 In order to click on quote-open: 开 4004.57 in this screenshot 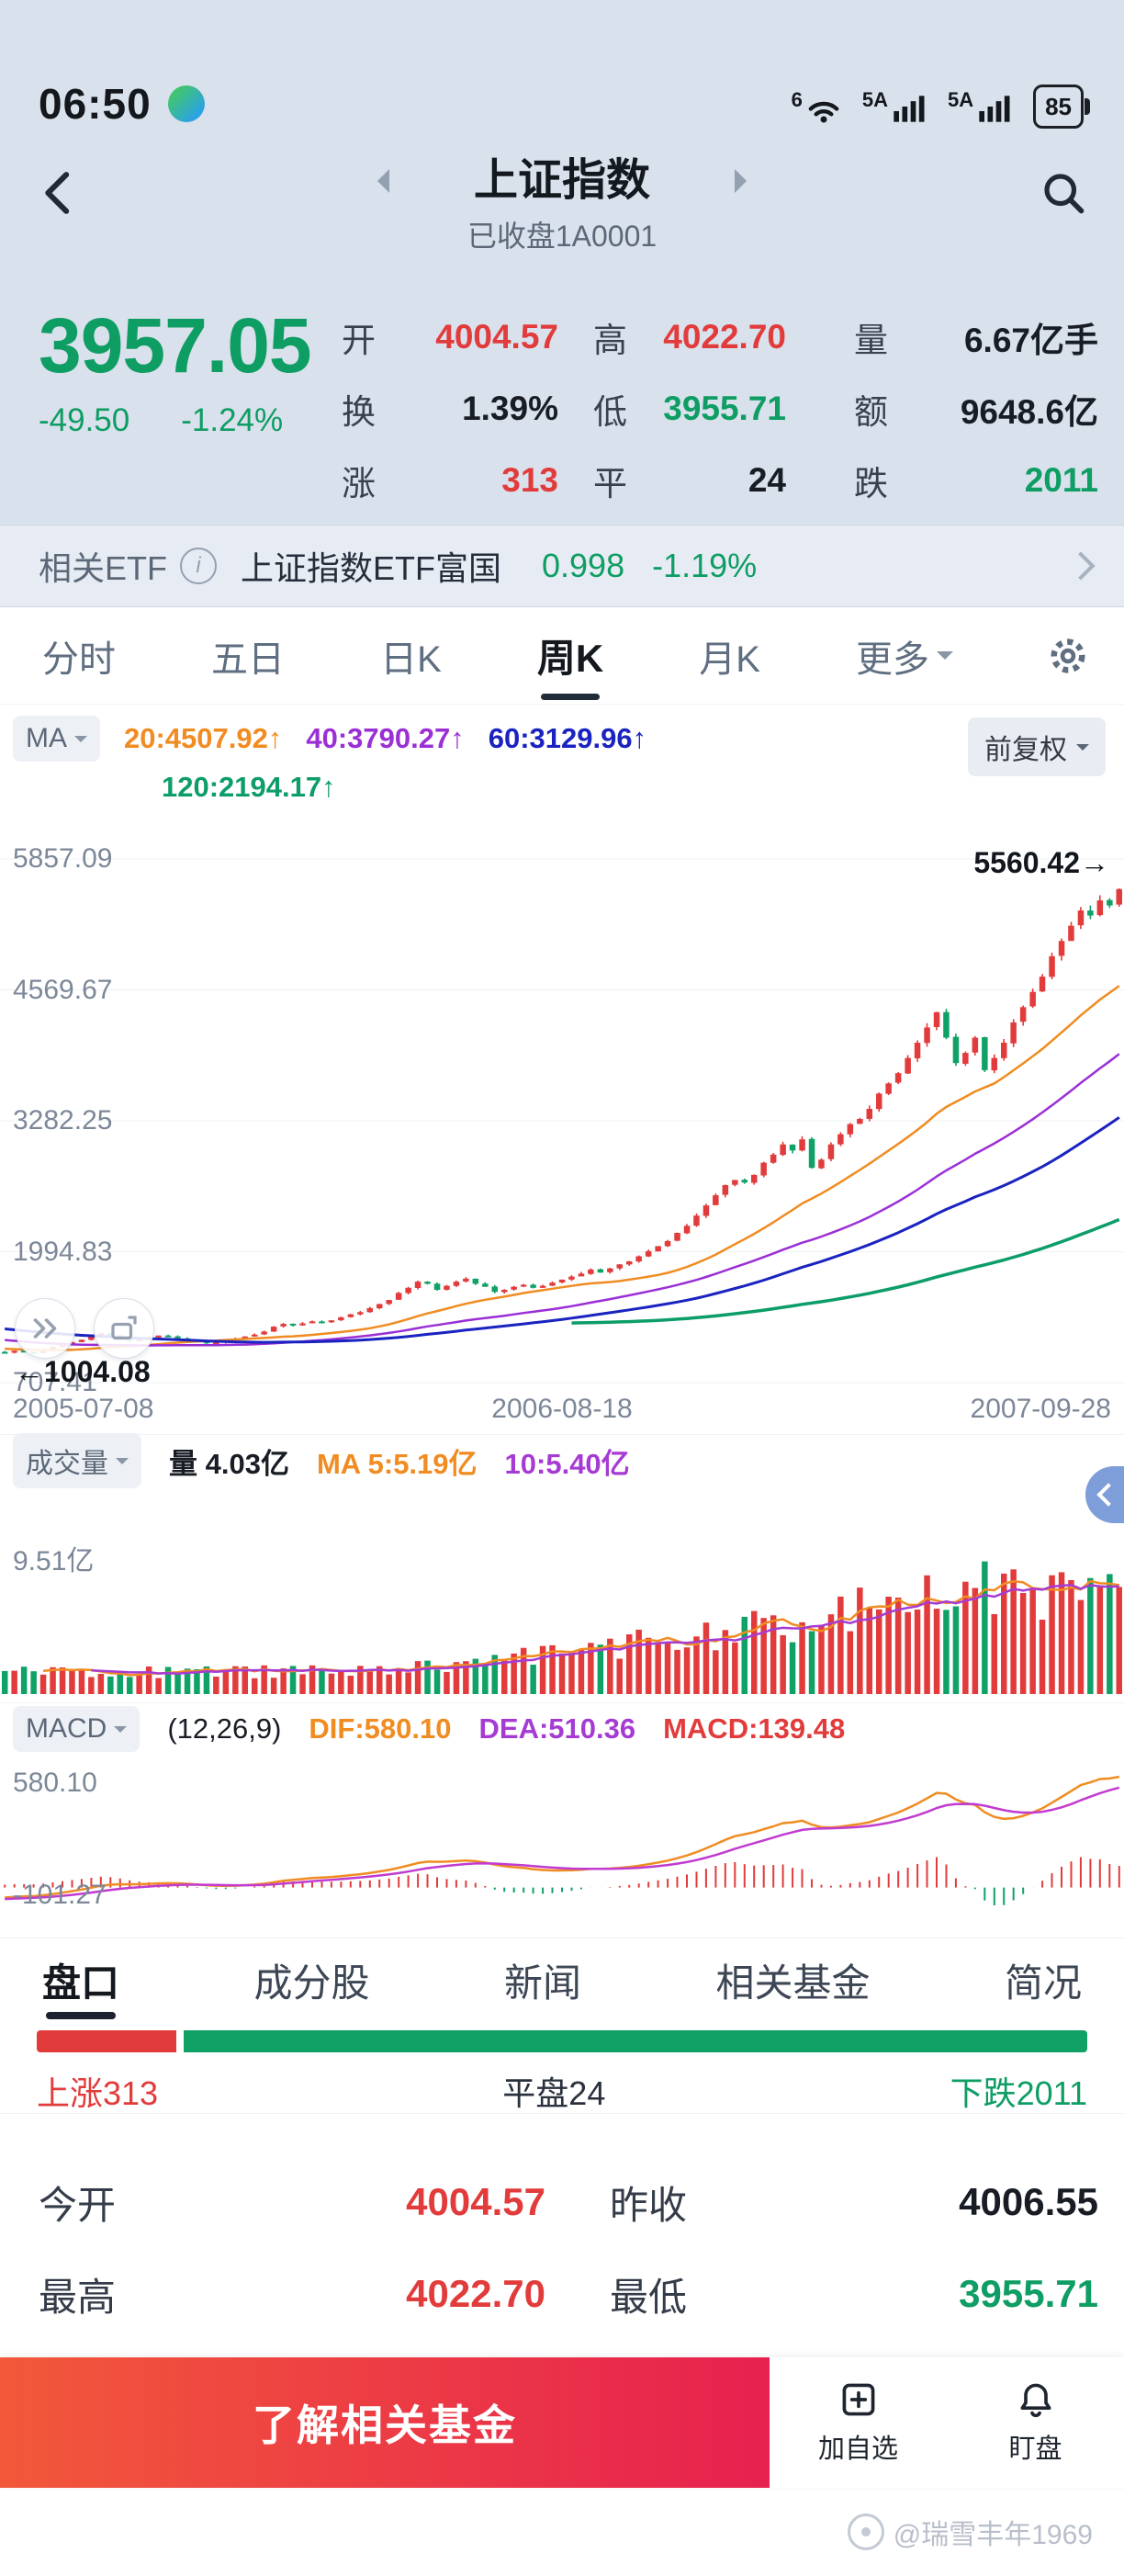, I will do `click(450, 338)`.